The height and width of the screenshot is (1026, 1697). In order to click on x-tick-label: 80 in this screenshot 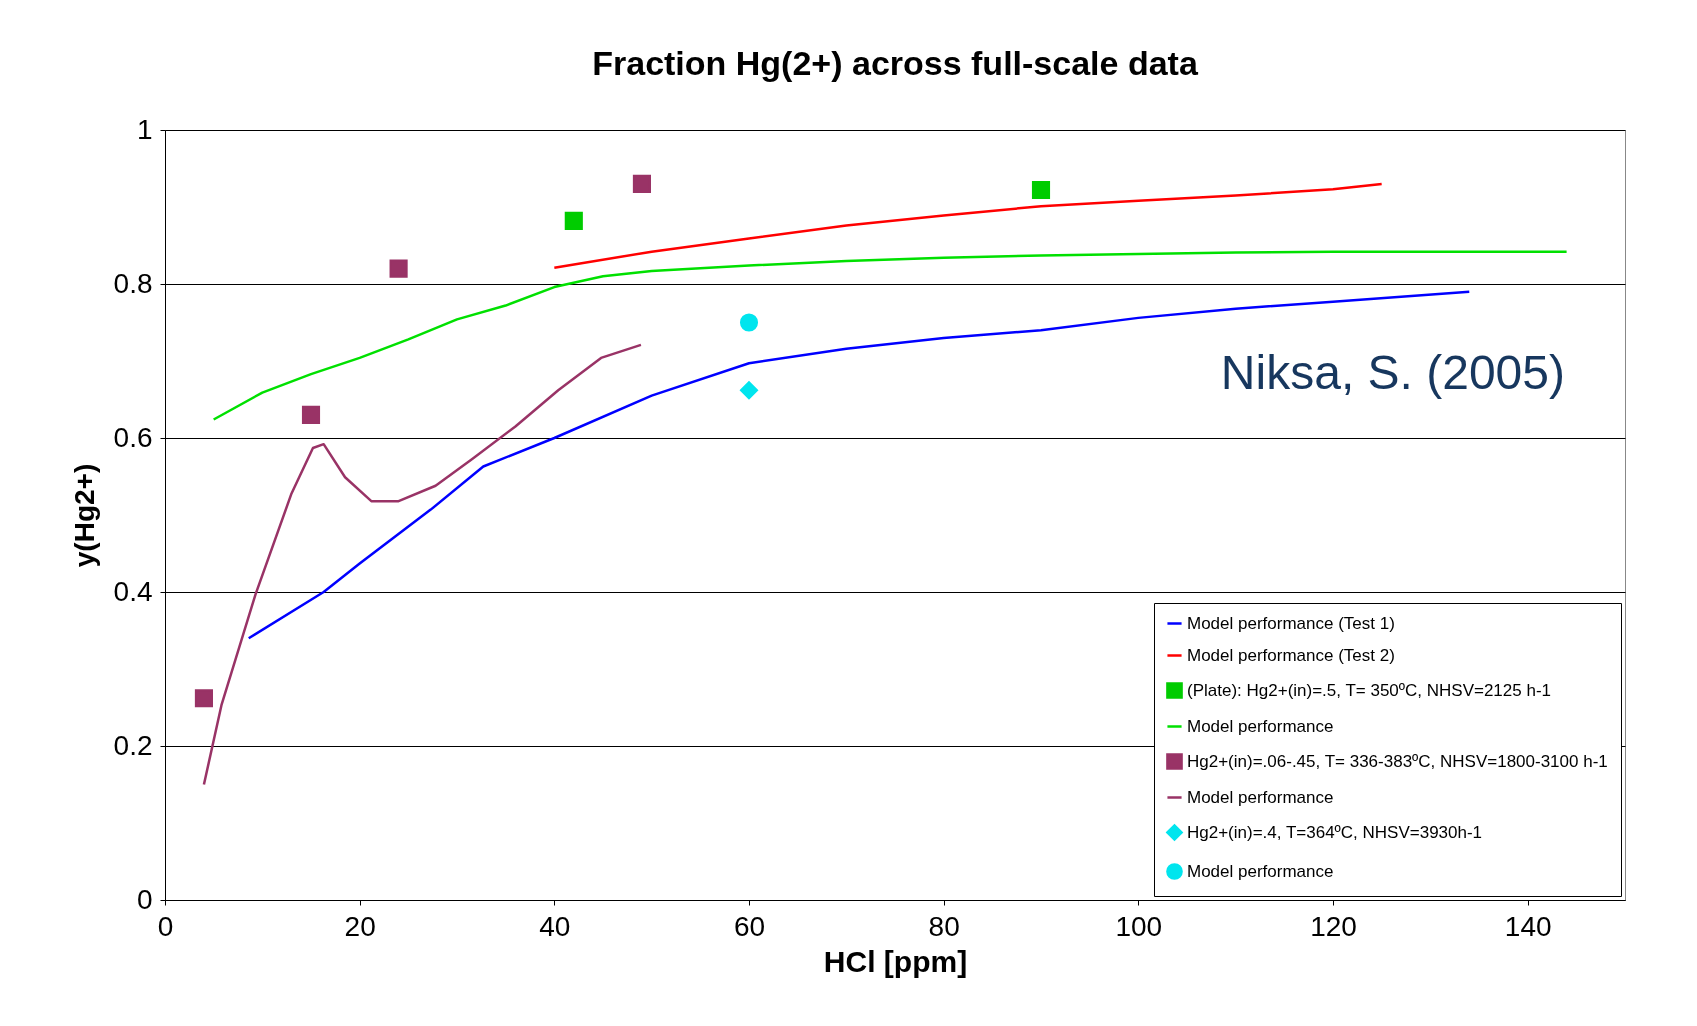, I will do `click(944, 926)`.